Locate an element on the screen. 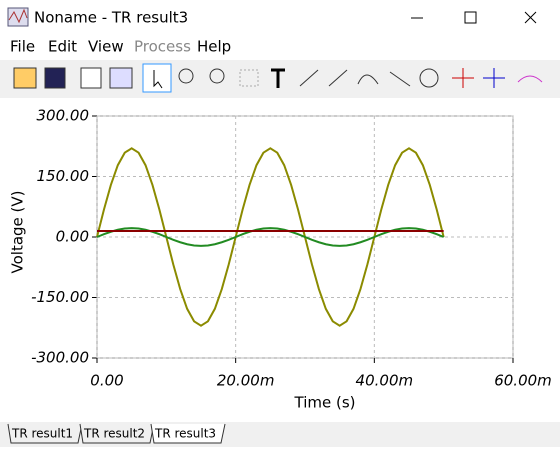 The width and height of the screenshot is (560, 451). select-icon is located at coordinates (157, 78).